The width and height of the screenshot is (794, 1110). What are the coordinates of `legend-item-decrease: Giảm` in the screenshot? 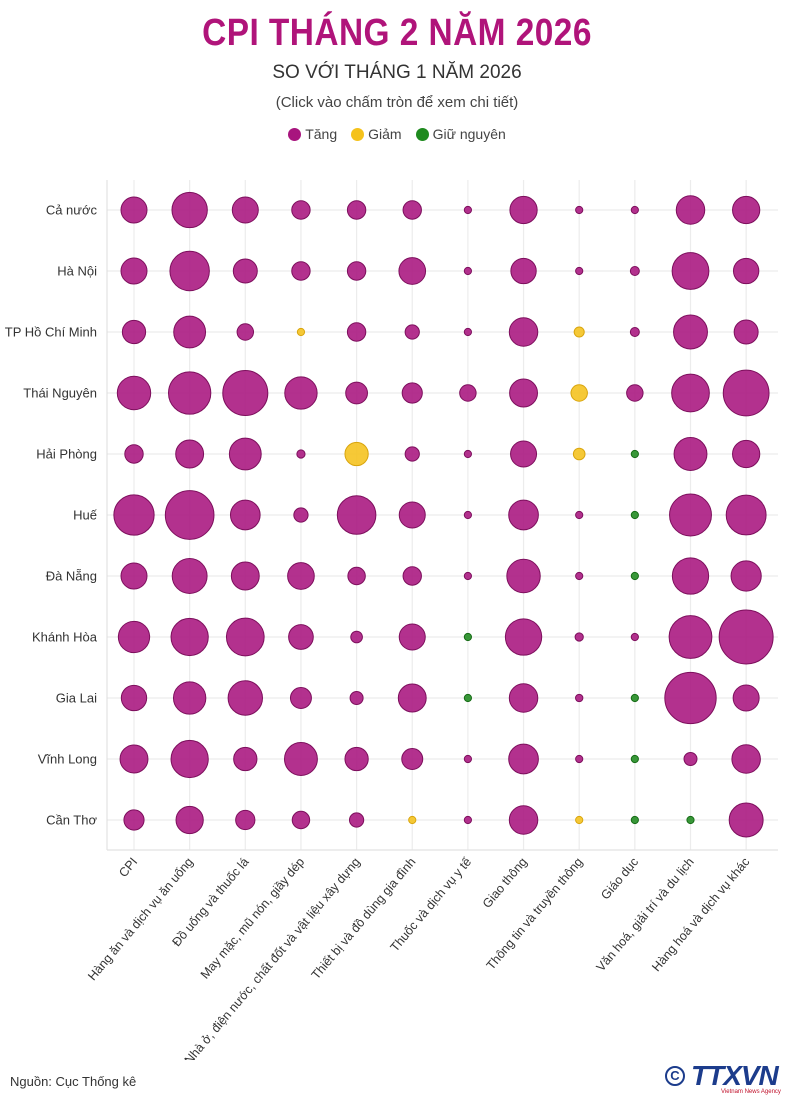 It's located at (376, 134).